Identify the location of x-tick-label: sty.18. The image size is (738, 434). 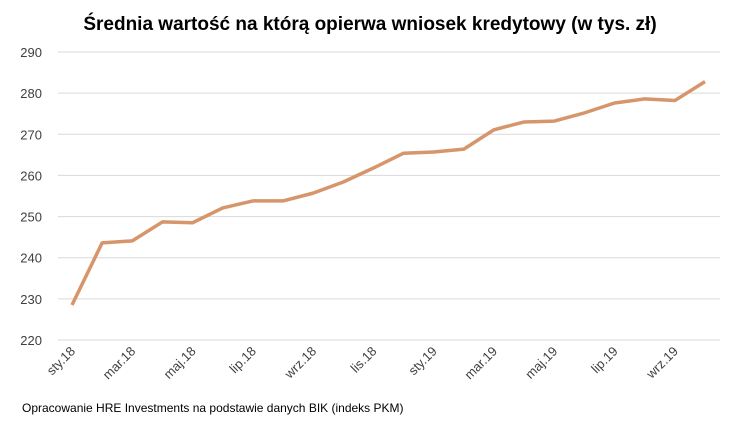
(61, 361).